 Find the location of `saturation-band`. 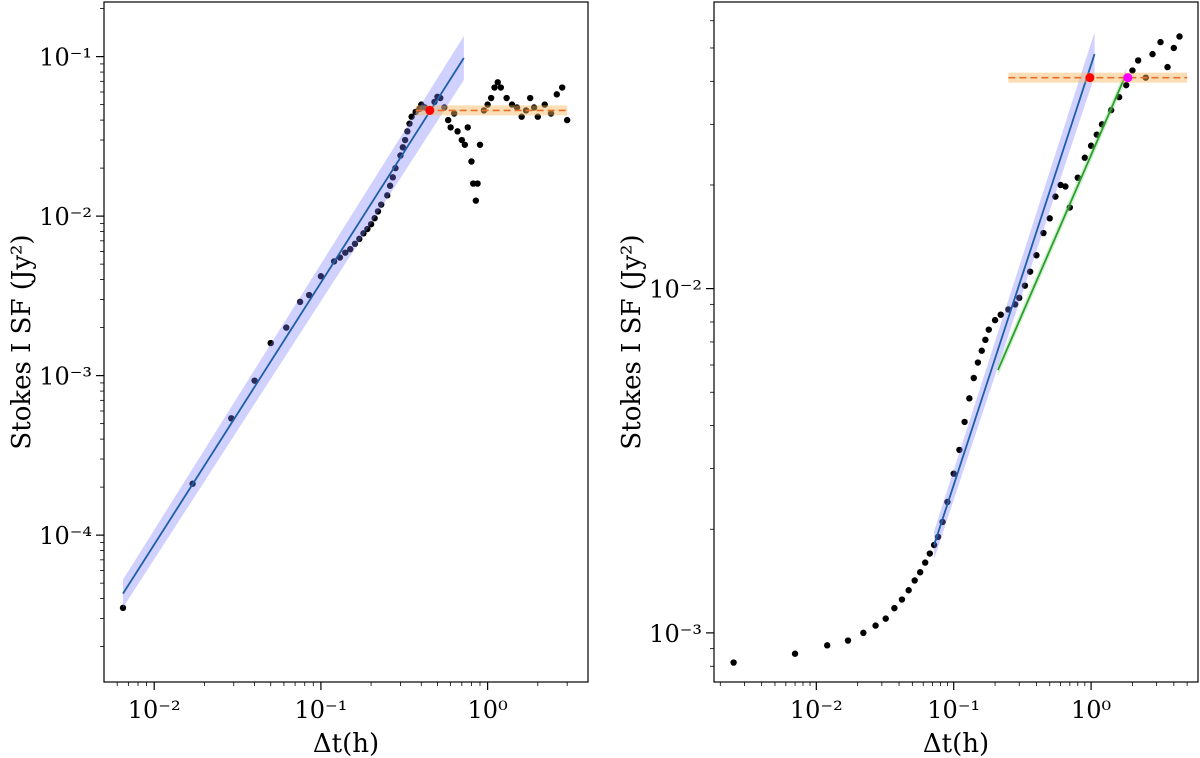

saturation-band is located at coordinates (491, 110).